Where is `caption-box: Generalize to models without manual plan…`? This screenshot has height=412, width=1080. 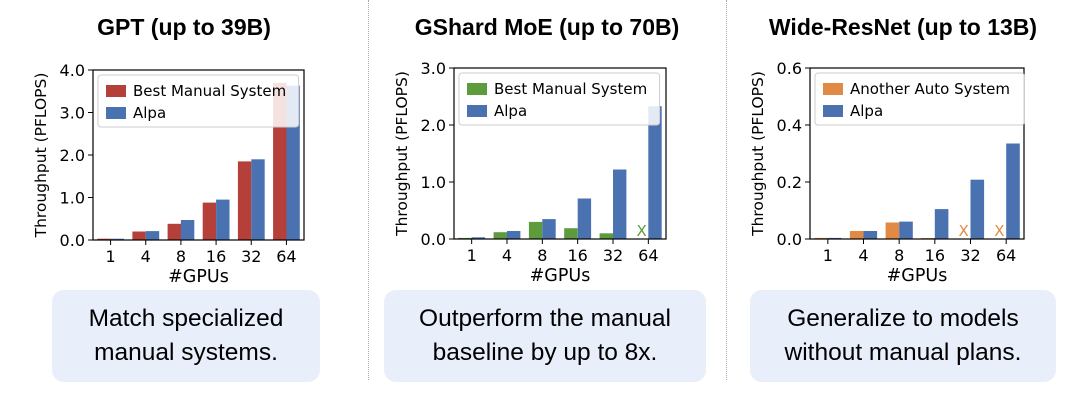 caption-box: Generalize to models without manual plan… is located at coordinates (903, 336).